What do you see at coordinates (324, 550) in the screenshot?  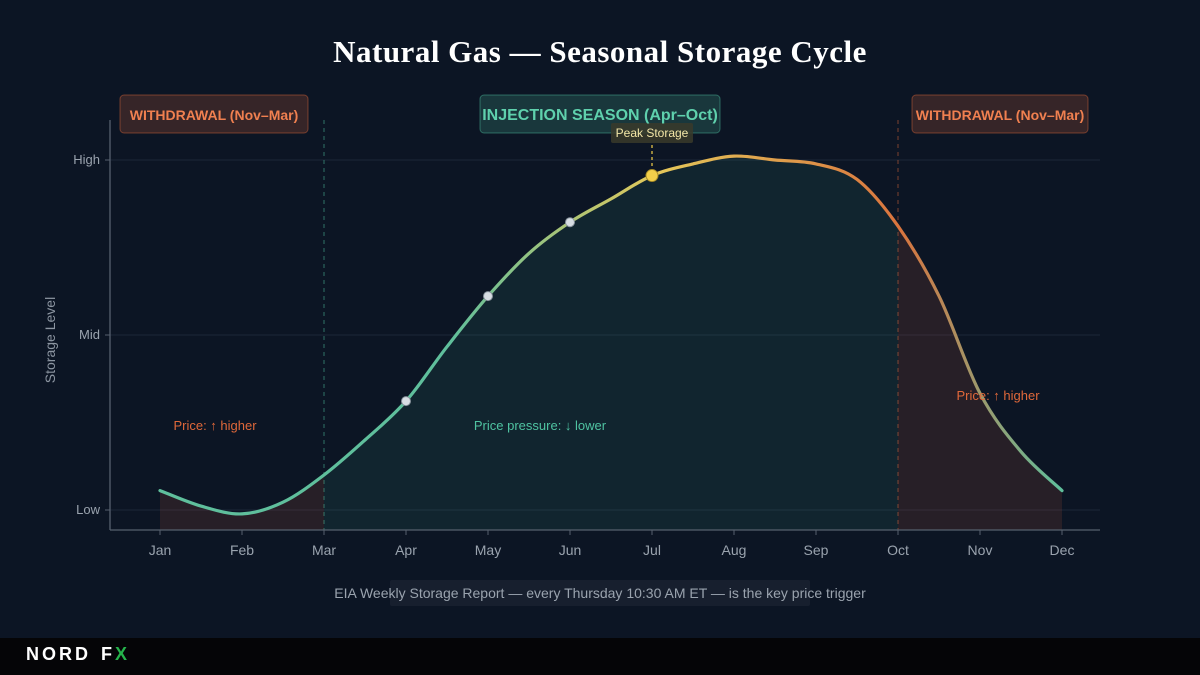 I see `x-tick-label: Mar` at bounding box center [324, 550].